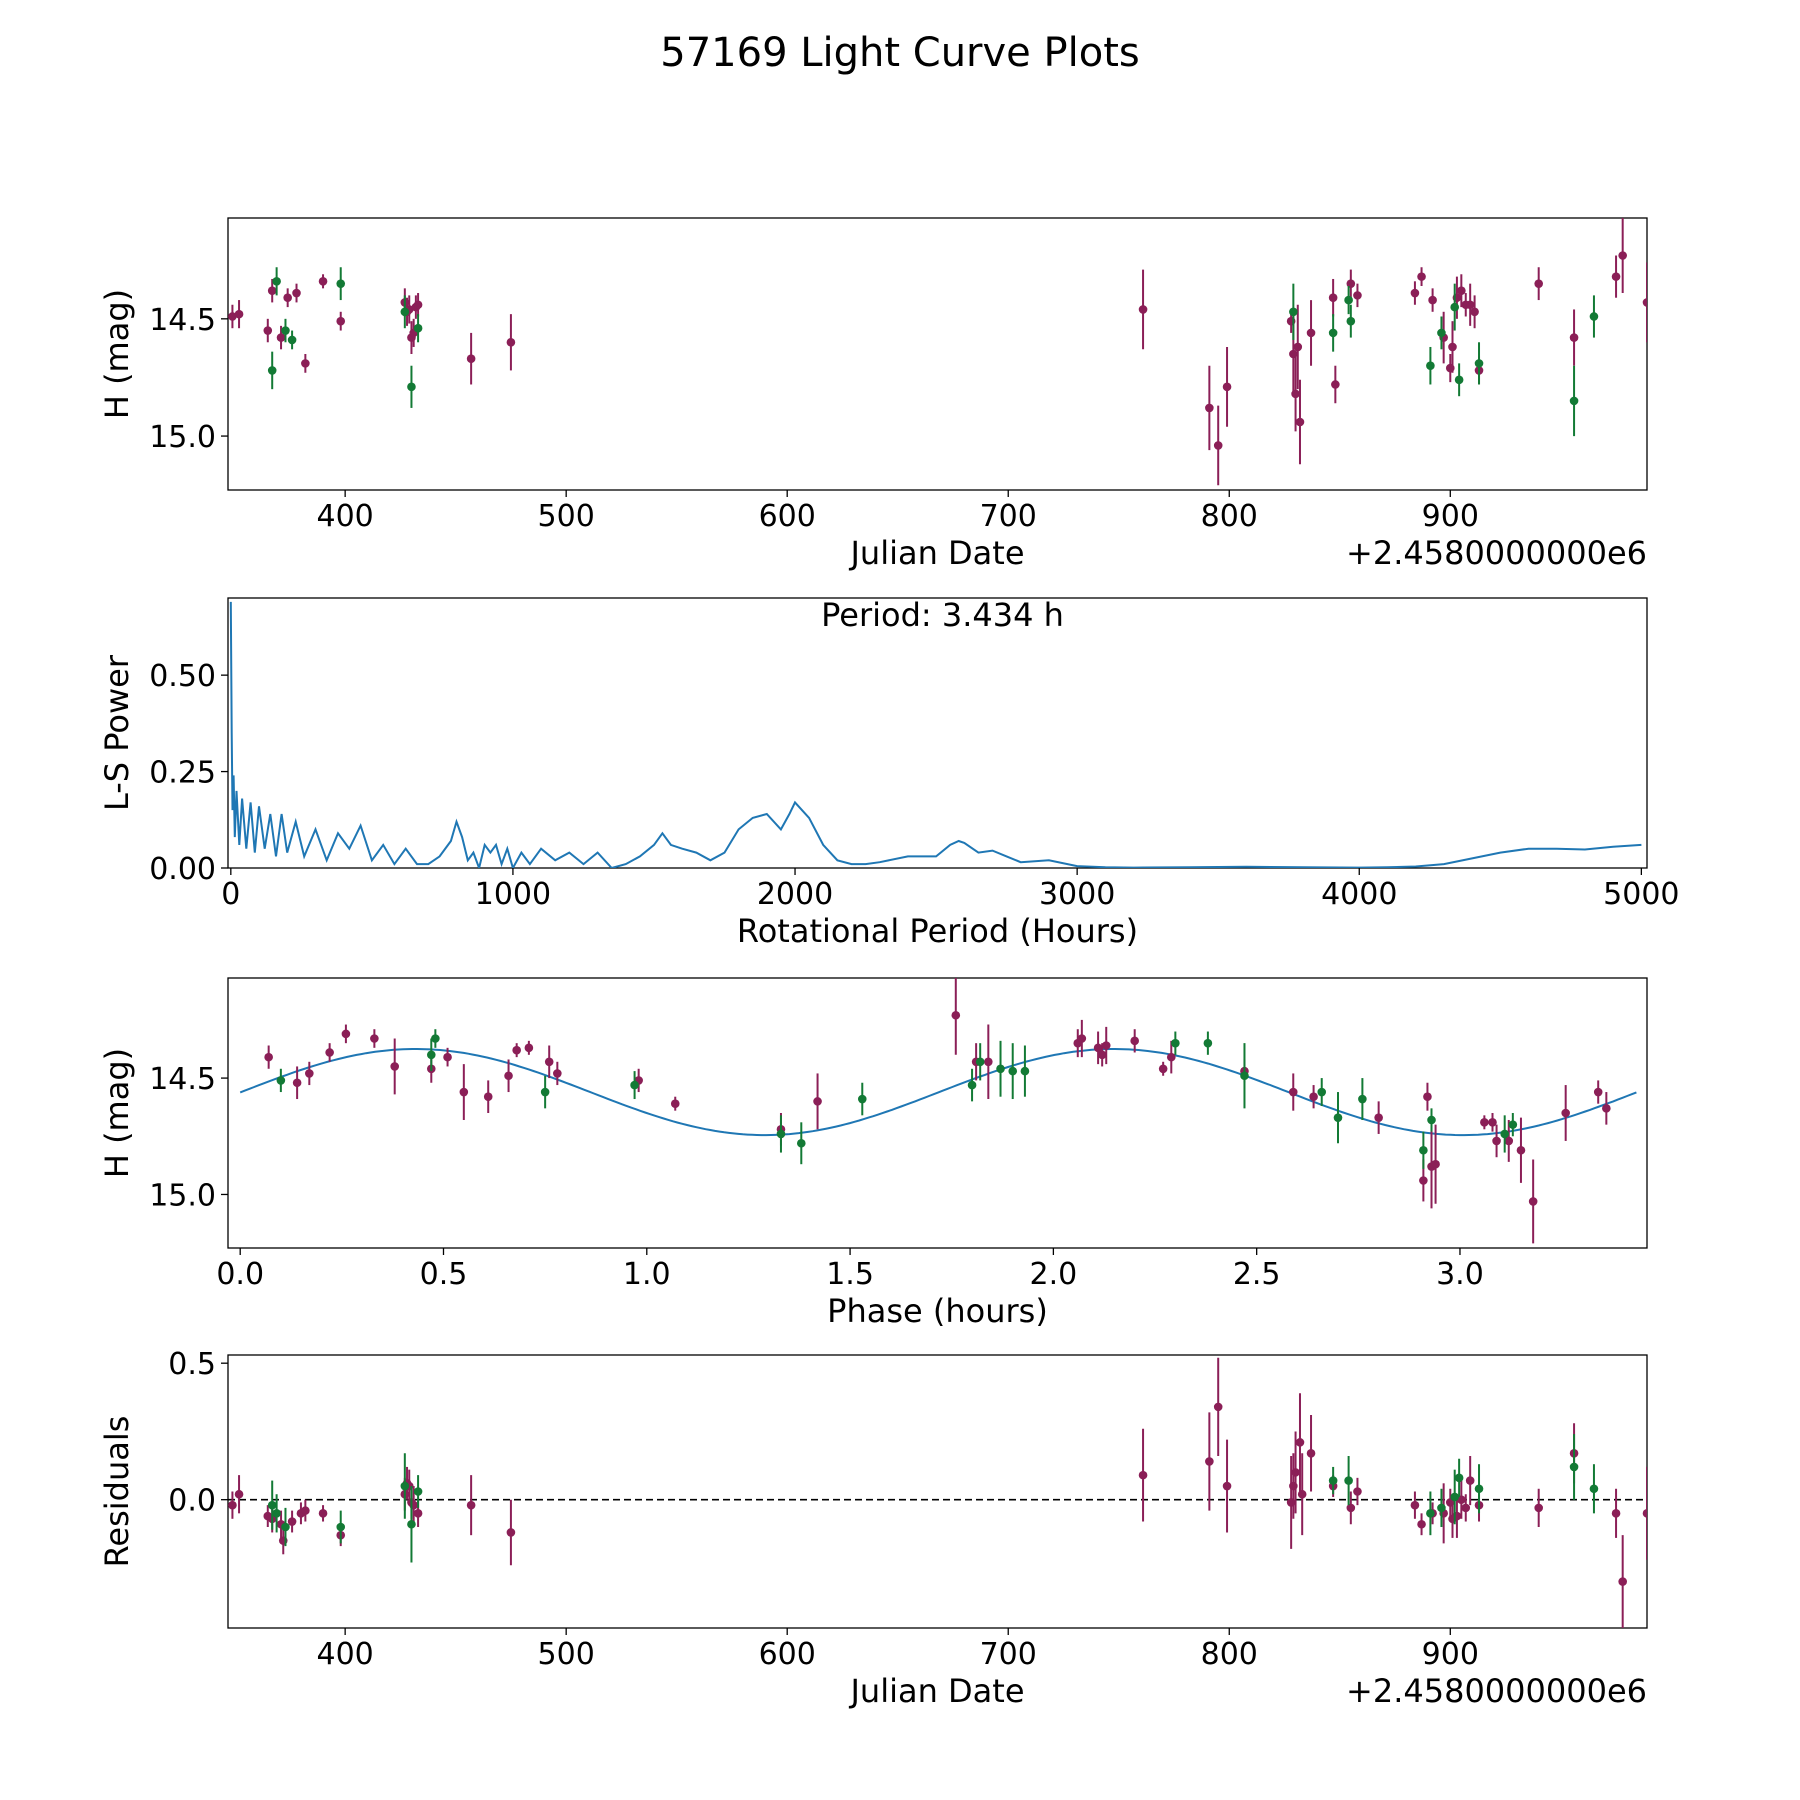 Image resolution: width=1800 pixels, height=1800 pixels. Describe the element at coordinates (647, 1274) in the screenshot. I see `x-tick-label: 1.0` at that location.